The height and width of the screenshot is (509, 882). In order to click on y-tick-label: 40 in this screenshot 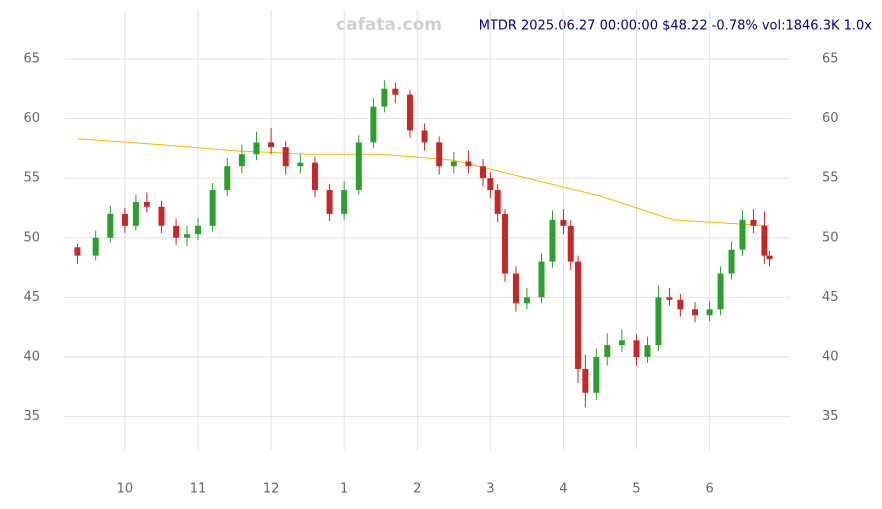, I will do `click(31, 356)`.